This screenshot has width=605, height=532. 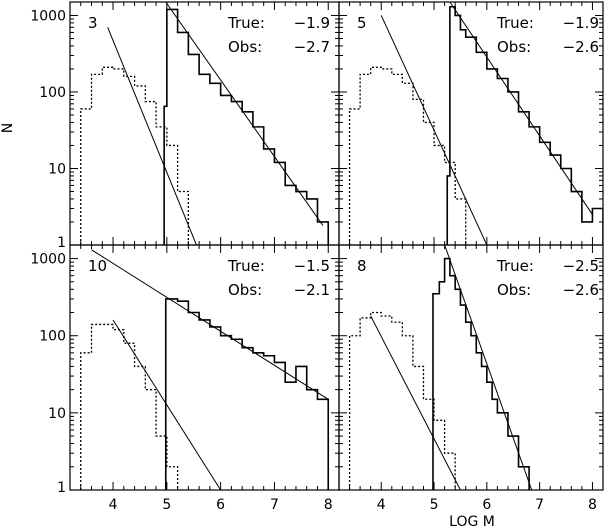 I want to click on panel-id-label: 8, so click(x=362, y=266).